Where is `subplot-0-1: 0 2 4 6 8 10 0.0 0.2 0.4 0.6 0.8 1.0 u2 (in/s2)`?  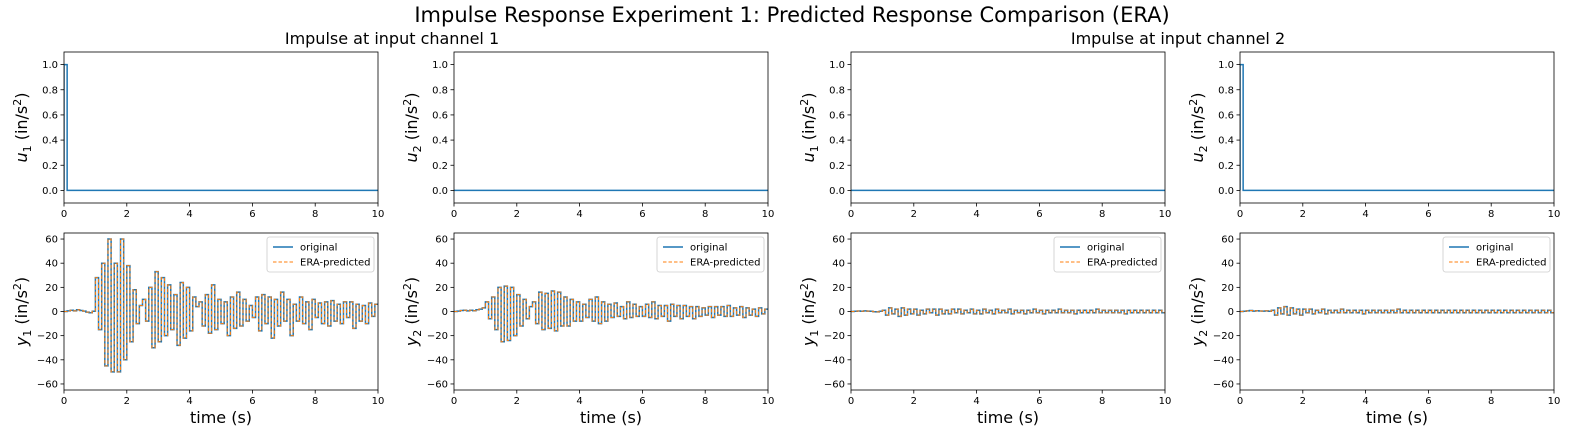 subplot-0-1: 0 2 4 6 8 10 0.0 0.2 0.4 0.6 0.8 1.0 u2 (in/s2) is located at coordinates (587, 135).